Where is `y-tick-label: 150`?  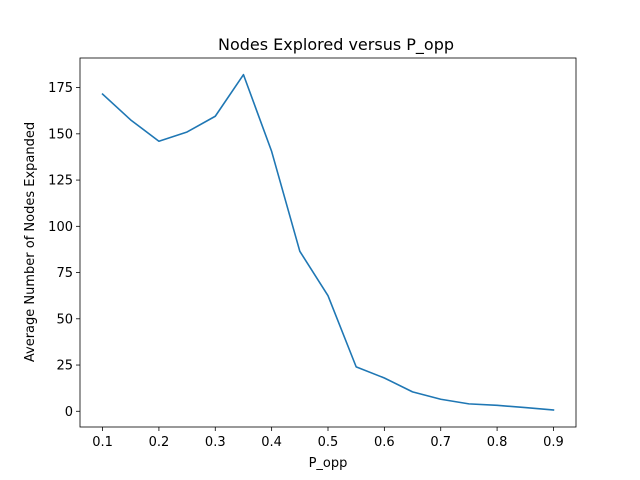
y-tick-label: 150 is located at coordinates (60, 134).